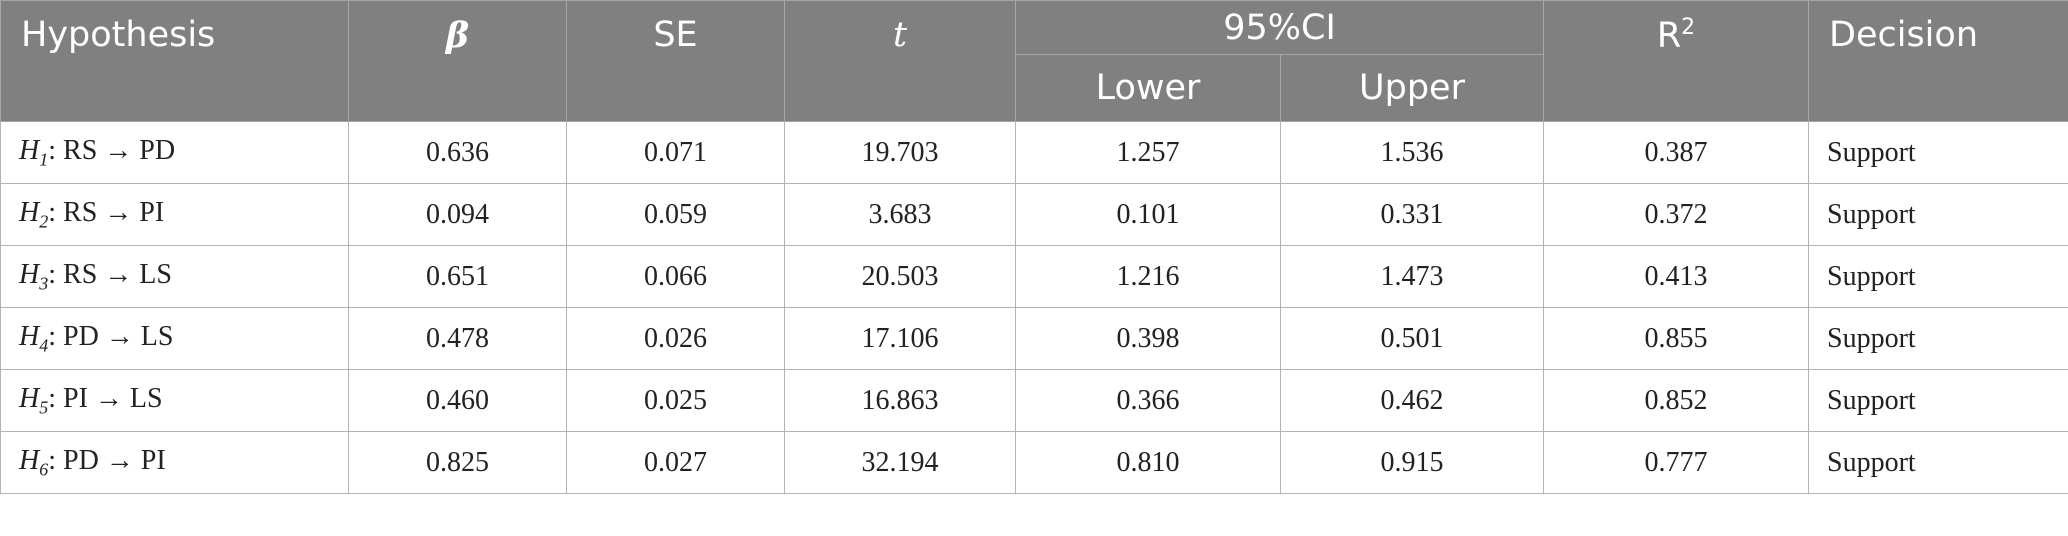 The image size is (2068, 536). I want to click on cell-hypothesis: H2: RS → PI, so click(174, 214).